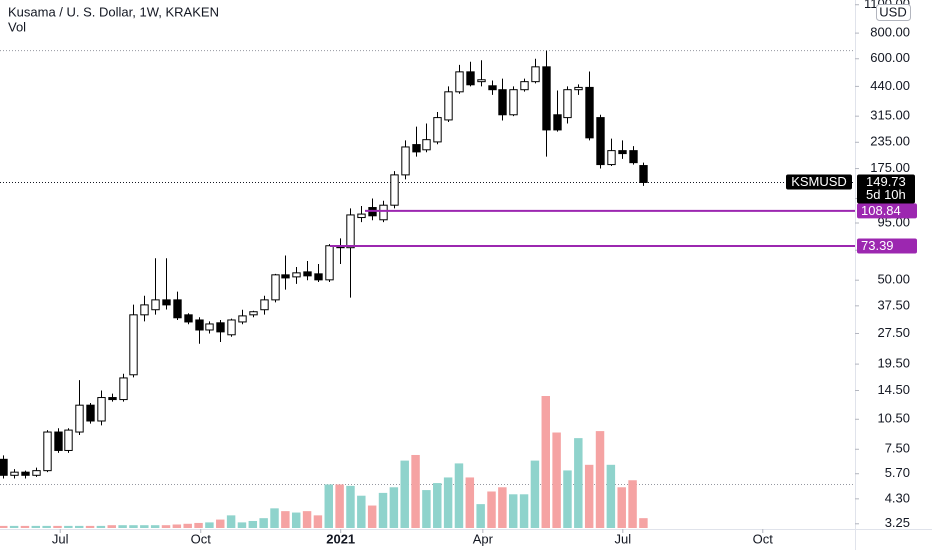 This screenshot has width=932, height=550. What do you see at coordinates (893, 279) in the screenshot?
I see `y-tick-label: 50.00` at bounding box center [893, 279].